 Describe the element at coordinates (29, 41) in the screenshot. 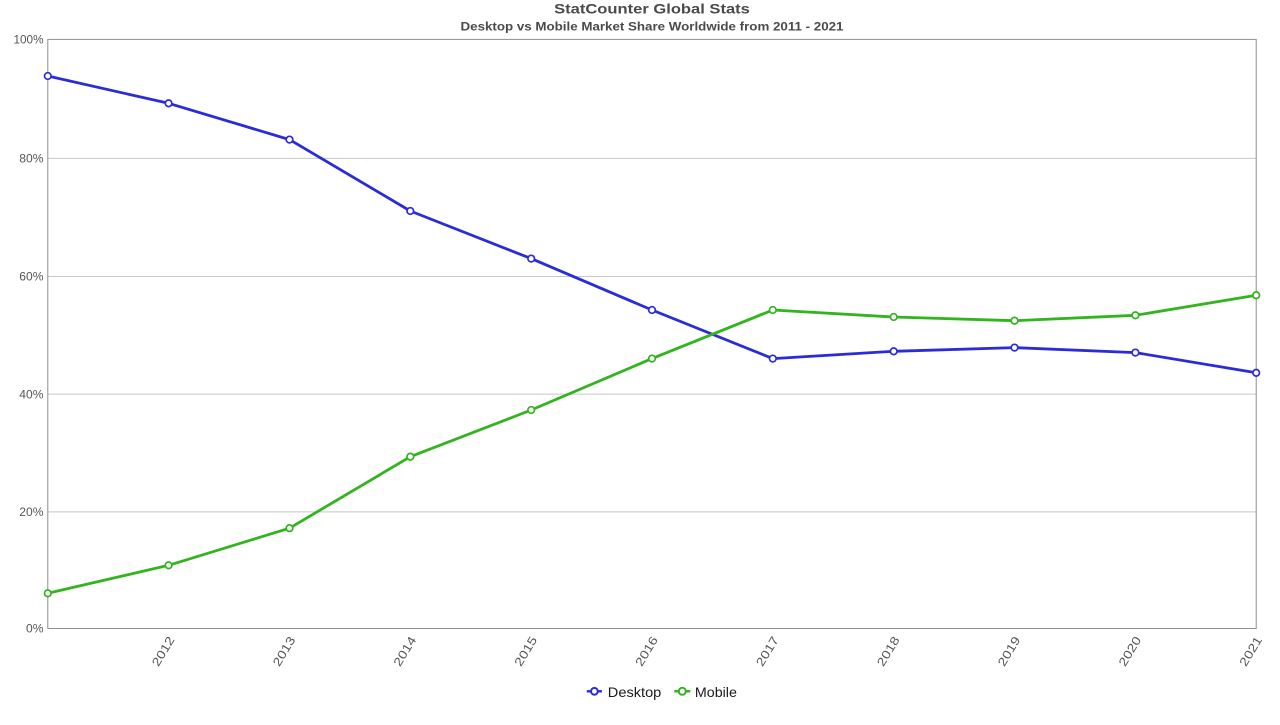

I see `svg-text: 100%` at that location.